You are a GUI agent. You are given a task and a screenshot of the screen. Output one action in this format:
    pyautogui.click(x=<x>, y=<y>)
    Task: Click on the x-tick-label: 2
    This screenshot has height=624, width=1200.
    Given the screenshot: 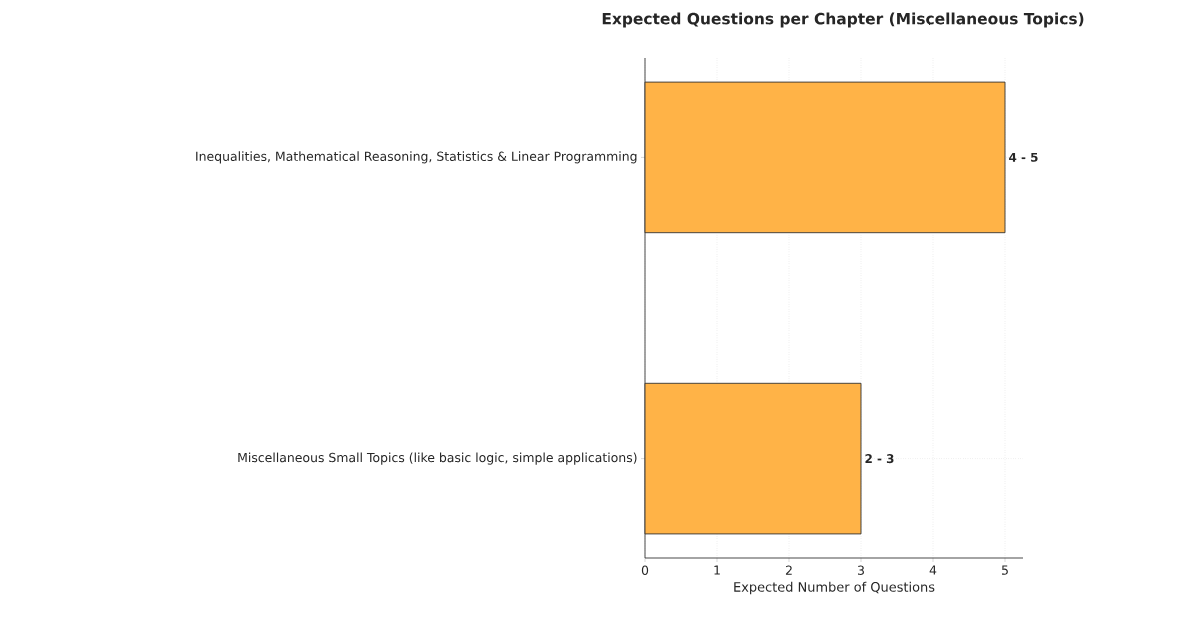 What is the action you would take?
    pyautogui.click(x=788, y=570)
    